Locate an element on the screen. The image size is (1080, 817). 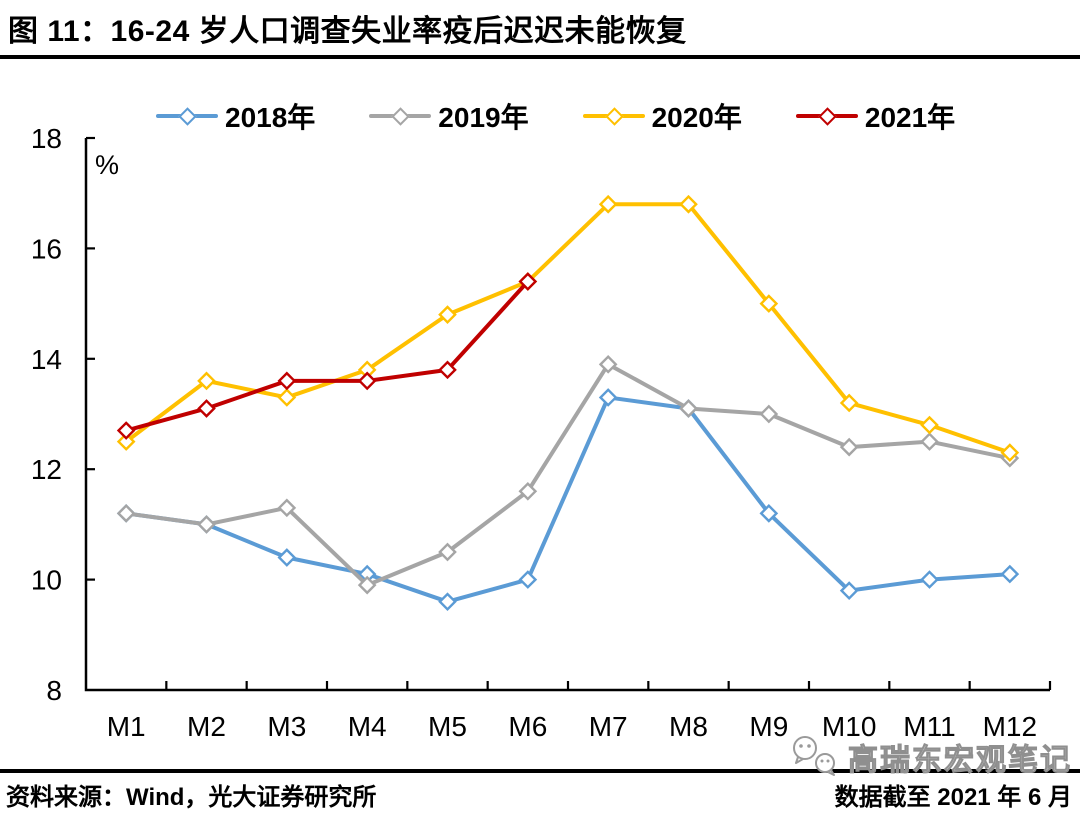
series-line-2021年 is located at coordinates (327, 356).